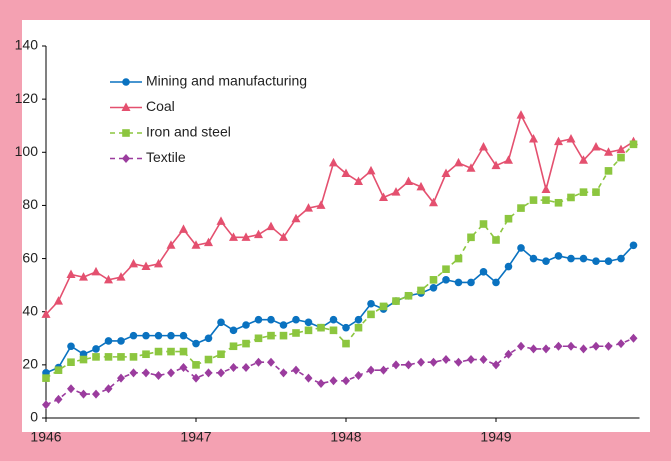 This screenshot has height=461, width=671. Describe the element at coordinates (30, 364) in the screenshot. I see `y-tick-label: 20` at that location.